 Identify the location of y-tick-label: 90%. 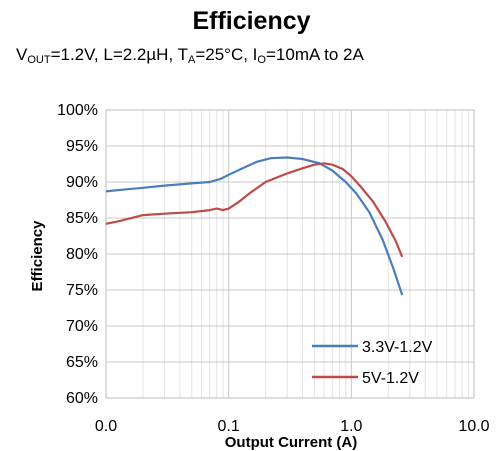
(82, 182).